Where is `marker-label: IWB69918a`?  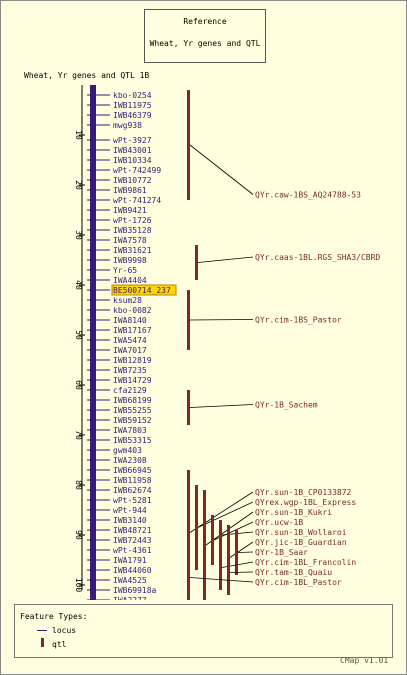 marker-label: IWB69918a is located at coordinates (135, 590).